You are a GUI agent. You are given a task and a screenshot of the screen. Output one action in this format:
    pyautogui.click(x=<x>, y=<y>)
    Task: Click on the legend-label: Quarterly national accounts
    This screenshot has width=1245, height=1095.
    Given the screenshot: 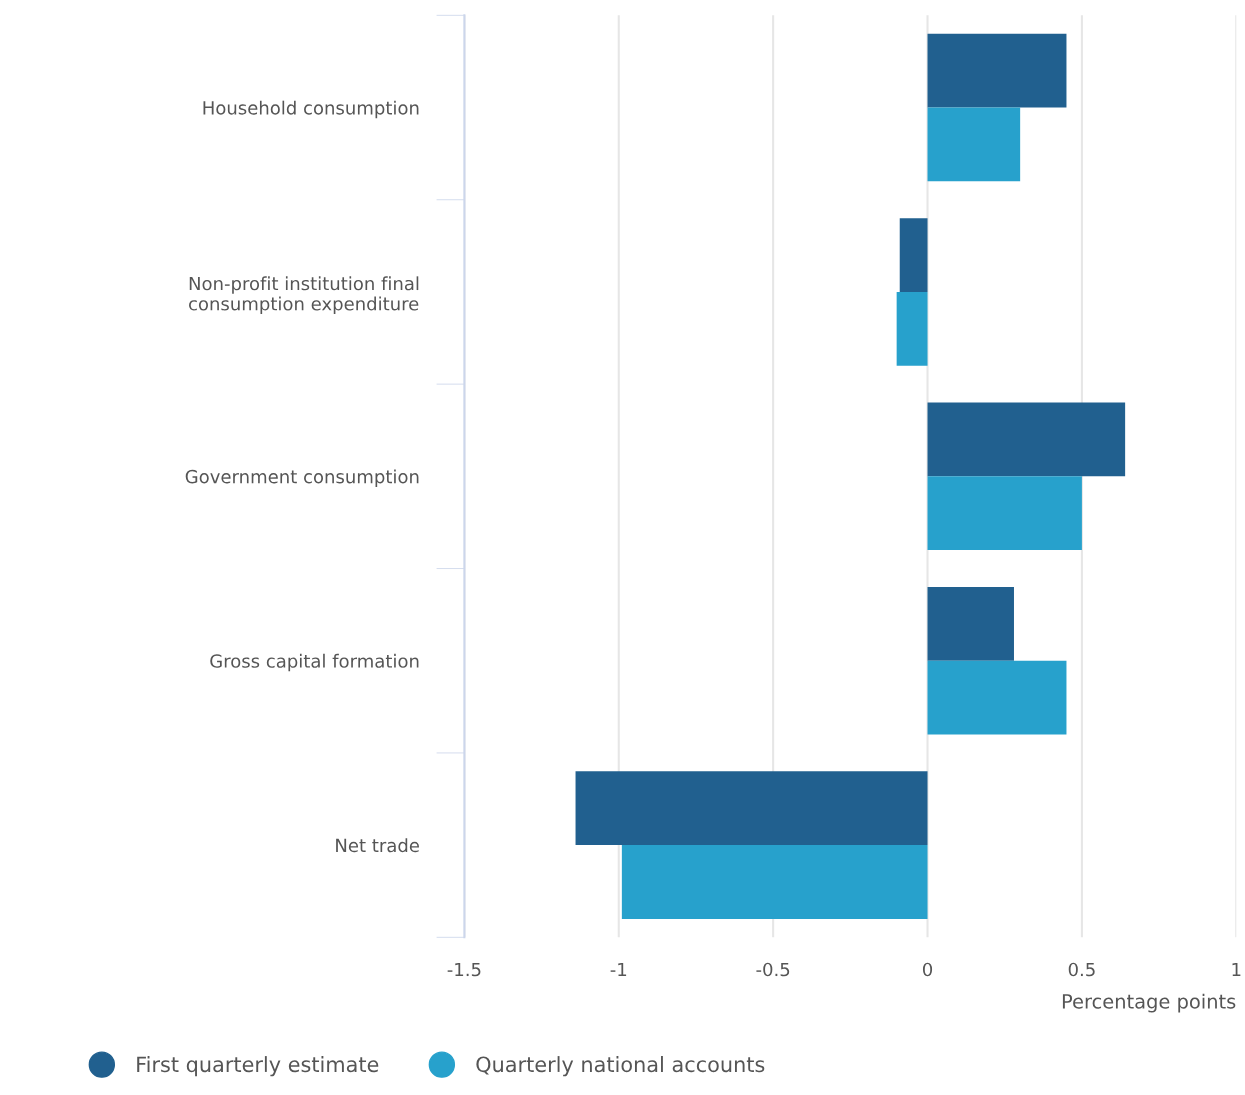 What is the action you would take?
    pyautogui.click(x=620, y=1066)
    